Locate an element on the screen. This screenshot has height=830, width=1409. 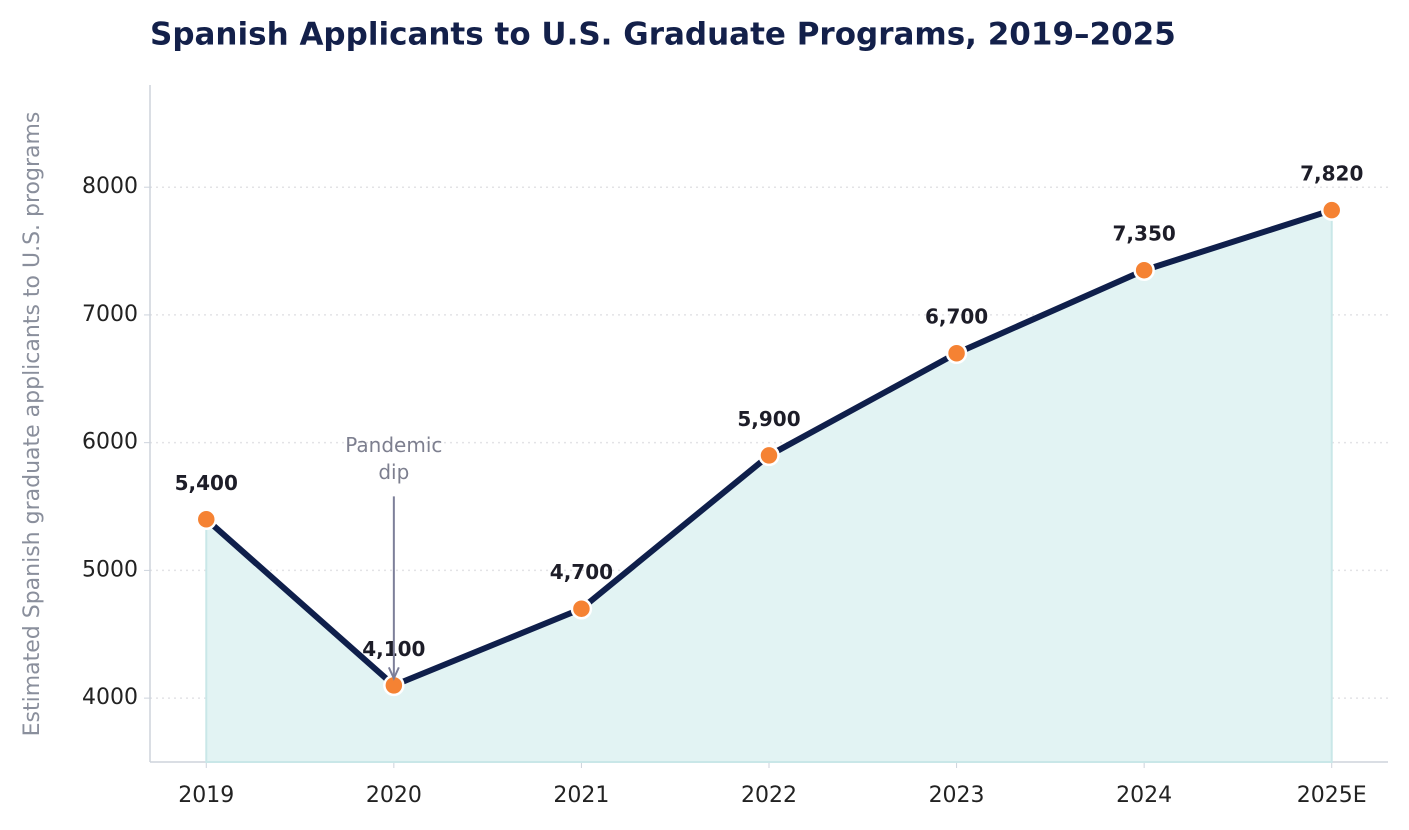
y-tick-label: 5000 is located at coordinates (110, 569).